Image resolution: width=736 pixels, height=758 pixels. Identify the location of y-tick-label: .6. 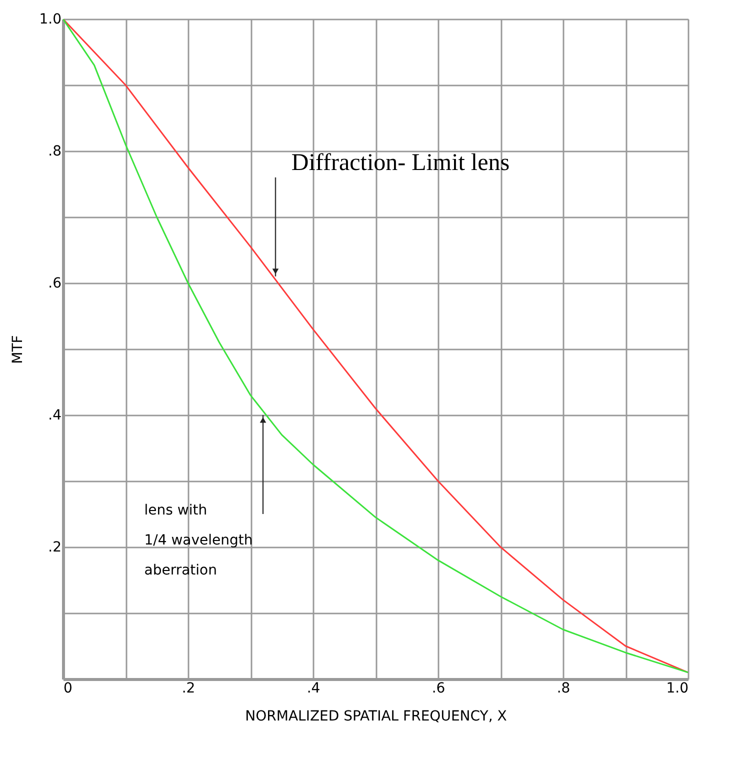
(55, 284).